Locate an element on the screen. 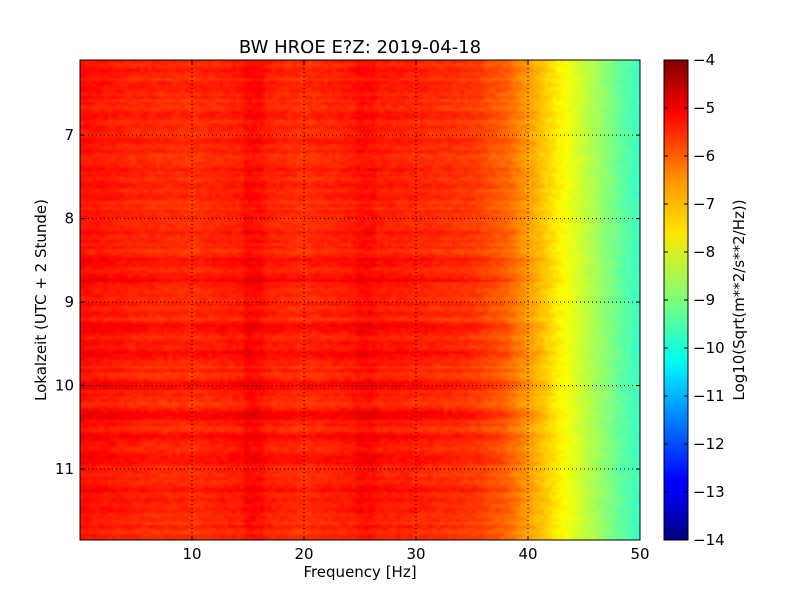 The width and height of the screenshot is (800, 600). x-tick-label: 20 is located at coordinates (303, 554).